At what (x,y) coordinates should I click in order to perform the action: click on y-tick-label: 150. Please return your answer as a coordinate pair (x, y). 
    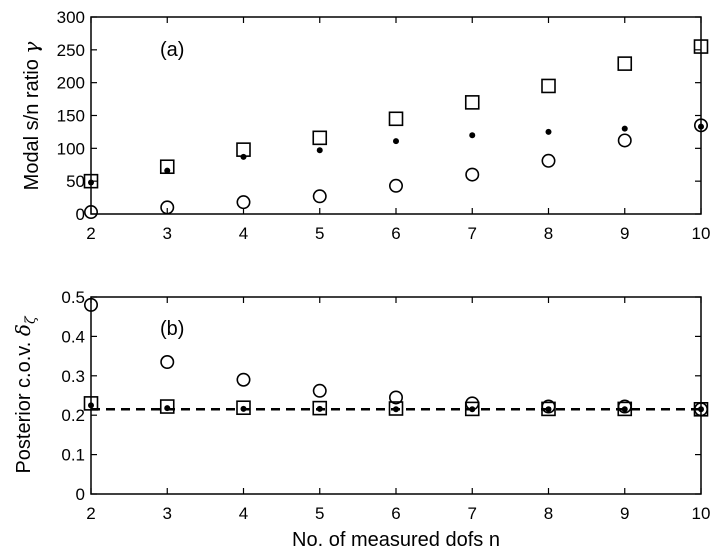
    Looking at the image, I should click on (71, 116).